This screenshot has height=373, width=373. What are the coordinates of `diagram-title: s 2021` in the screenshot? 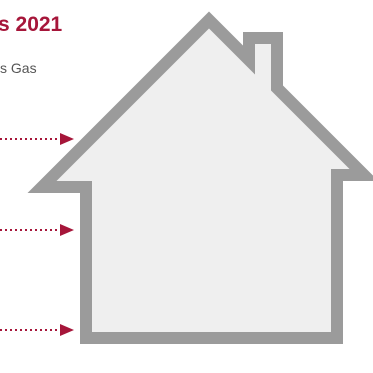 It's located at (31, 24).